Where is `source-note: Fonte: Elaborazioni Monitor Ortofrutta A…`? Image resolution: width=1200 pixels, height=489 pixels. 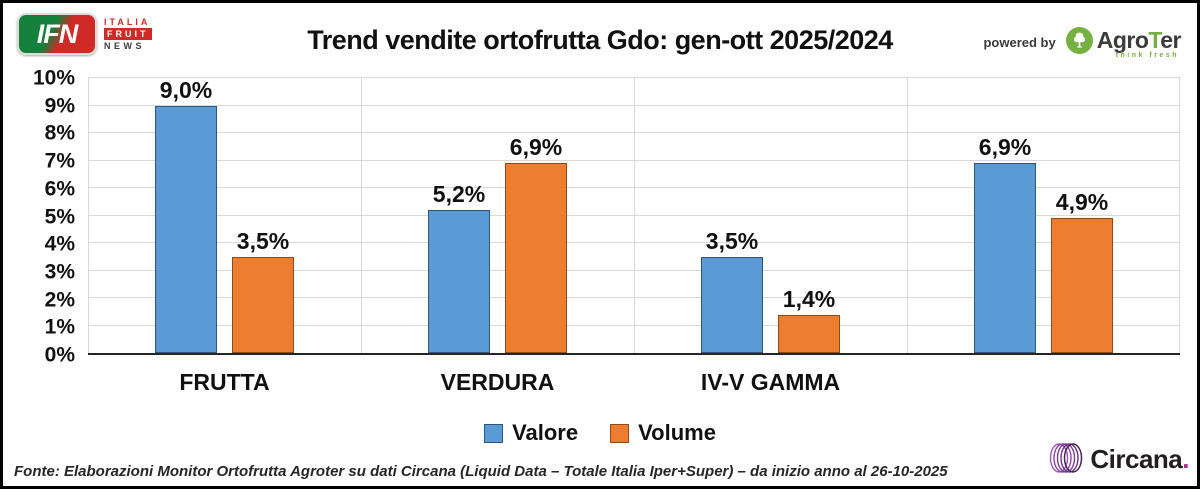 source-note: Fonte: Elaborazioni Monitor Ortofrutta A… is located at coordinates (481, 471).